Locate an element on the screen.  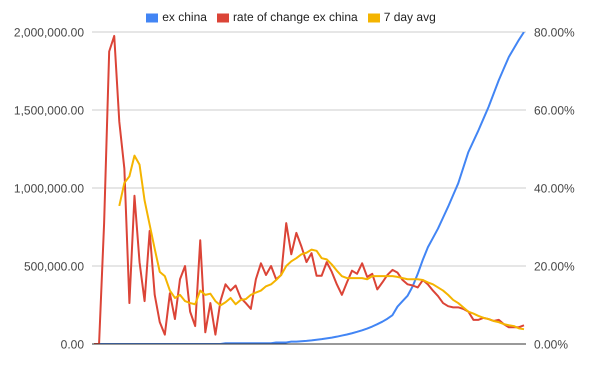
y-tick-label: 0.00 is located at coordinates (72, 344).